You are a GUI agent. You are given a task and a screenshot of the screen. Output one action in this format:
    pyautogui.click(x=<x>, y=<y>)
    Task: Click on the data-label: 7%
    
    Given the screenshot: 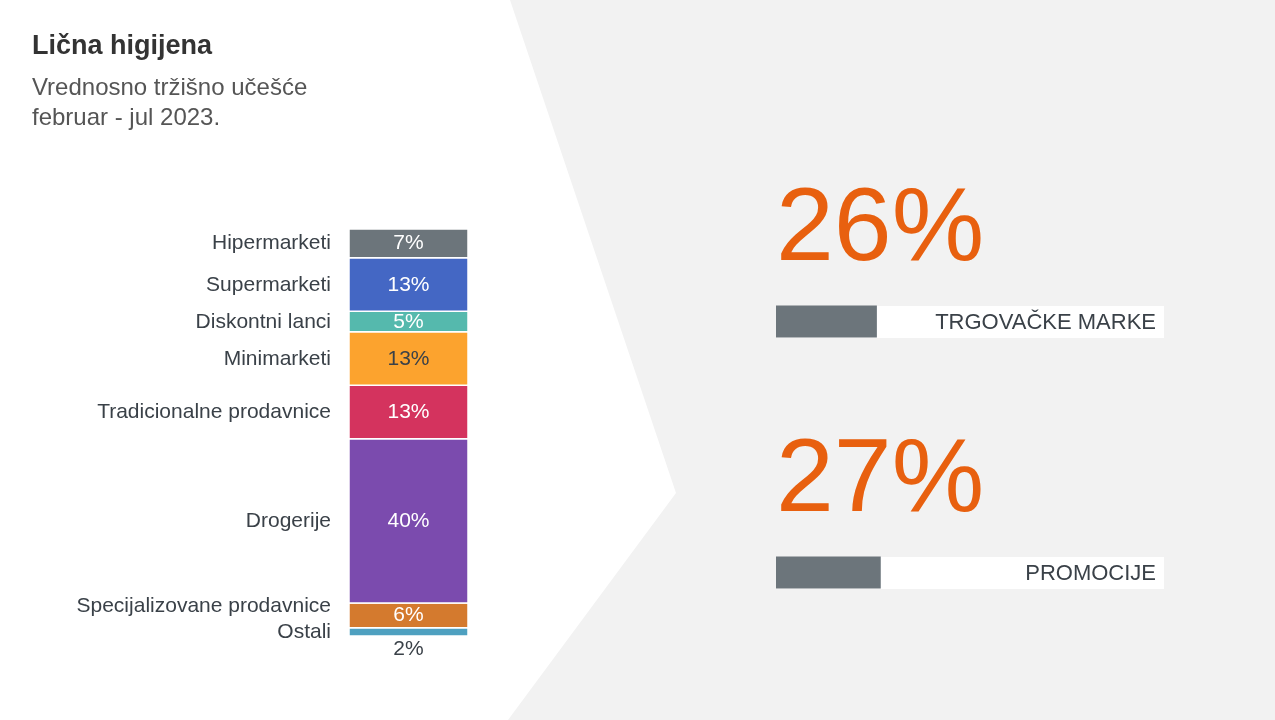 What is the action you would take?
    pyautogui.click(x=408, y=242)
    